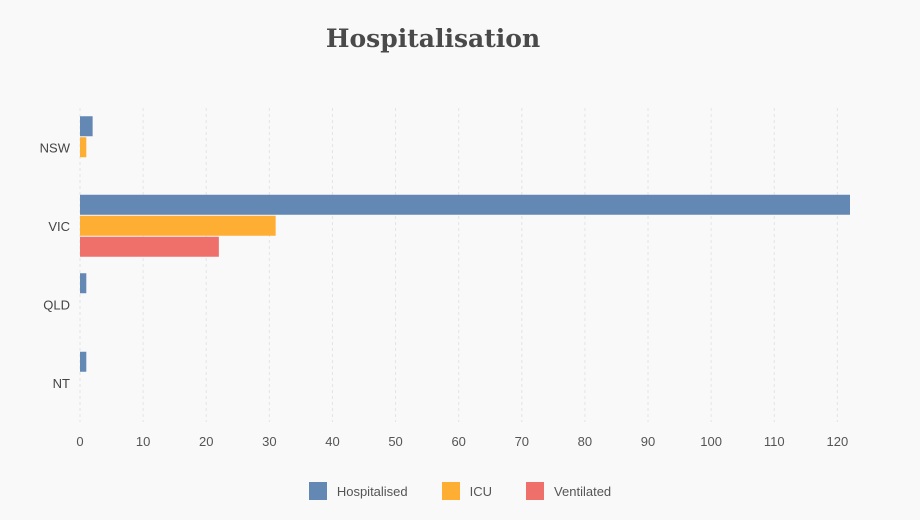  What do you see at coordinates (711, 441) in the screenshot?
I see `x-tick-label: 100` at bounding box center [711, 441].